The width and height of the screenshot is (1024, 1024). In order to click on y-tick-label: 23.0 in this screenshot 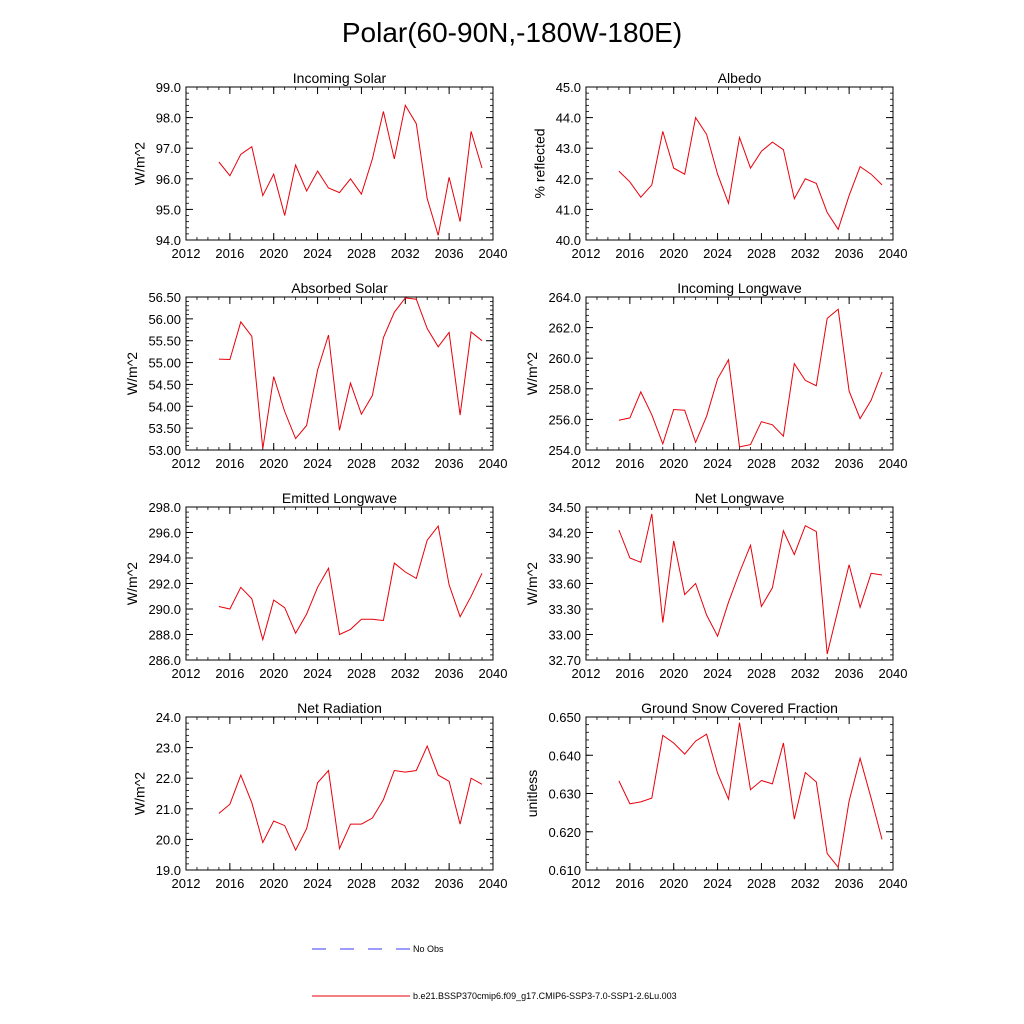, I will do `click(168, 748)`.